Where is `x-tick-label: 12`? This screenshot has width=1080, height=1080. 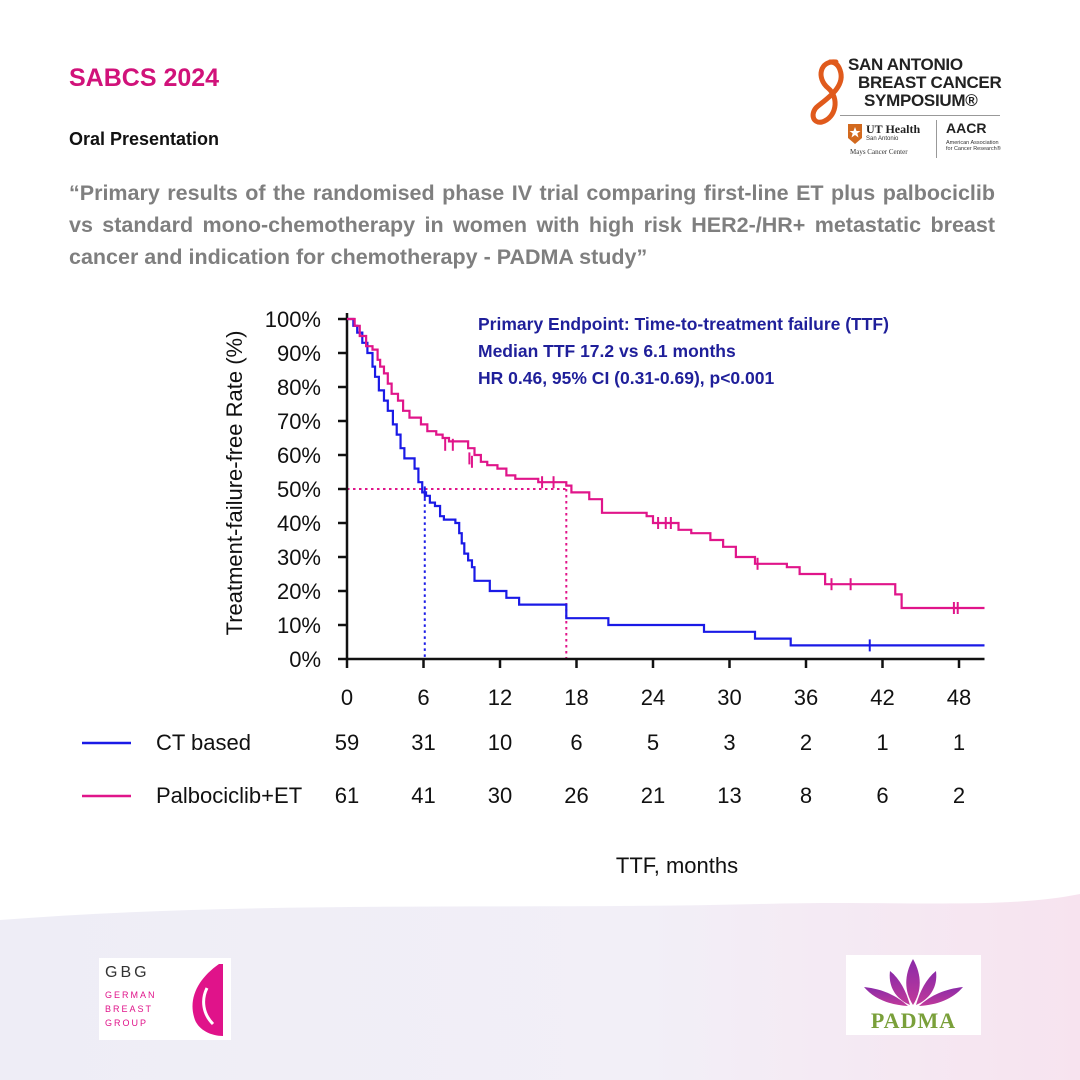 x-tick-label: 12 is located at coordinates (500, 697).